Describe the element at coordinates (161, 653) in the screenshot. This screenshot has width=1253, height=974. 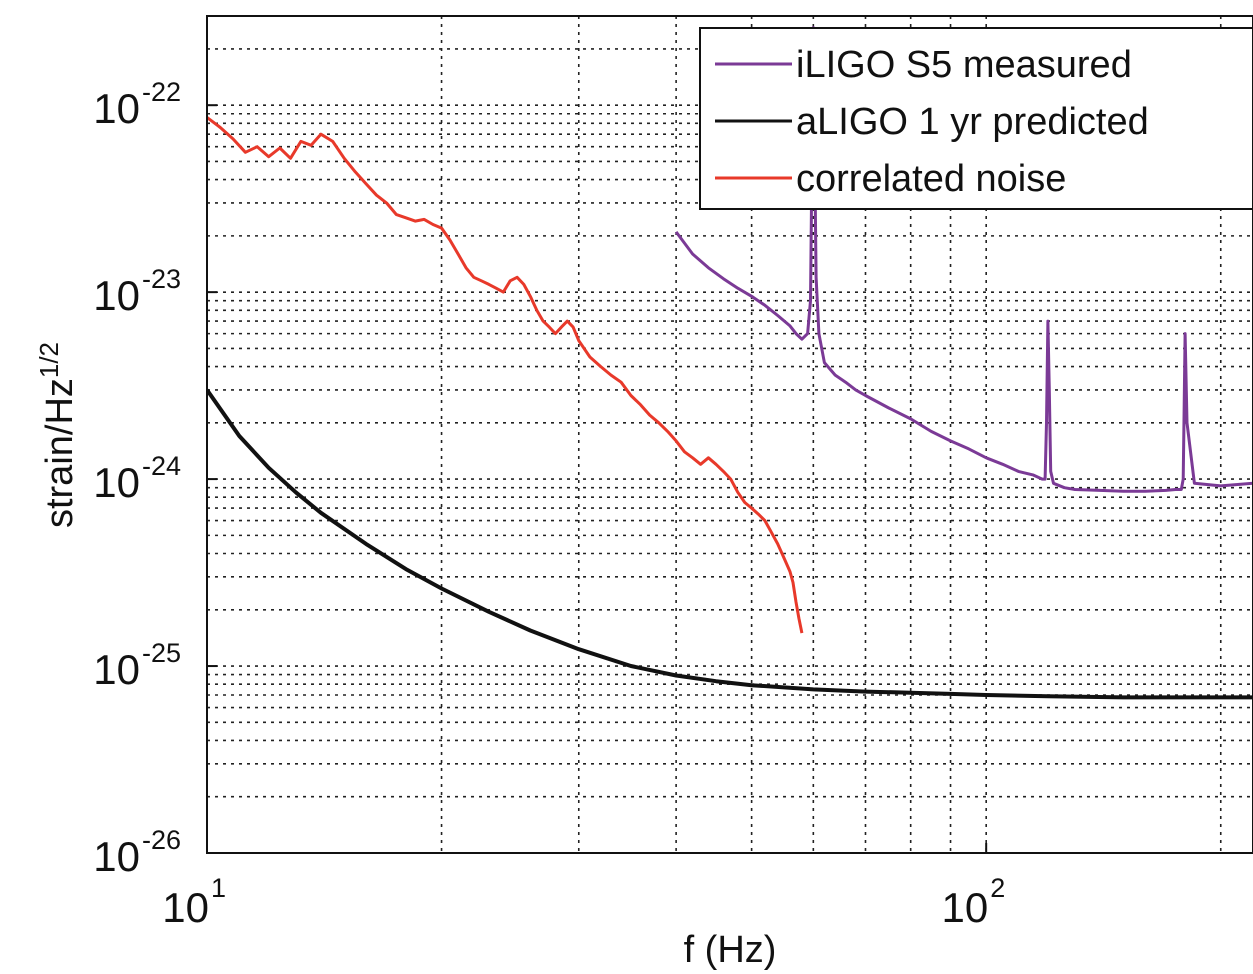
I see `y-tick-exponent: -25` at that location.